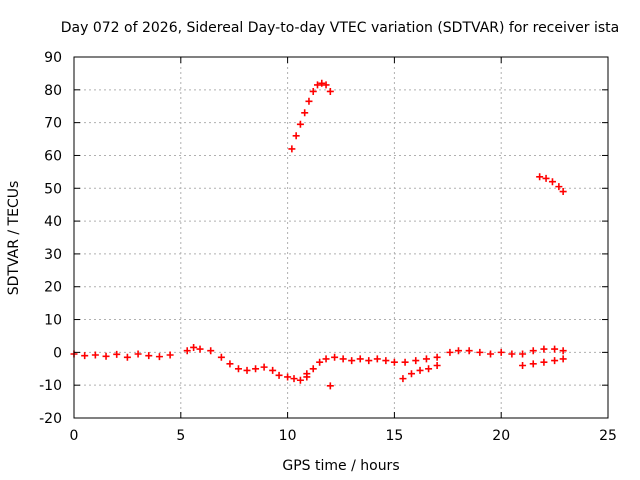 The width and height of the screenshot is (640, 480). I want to click on x-tick-label: 15, so click(394, 436).